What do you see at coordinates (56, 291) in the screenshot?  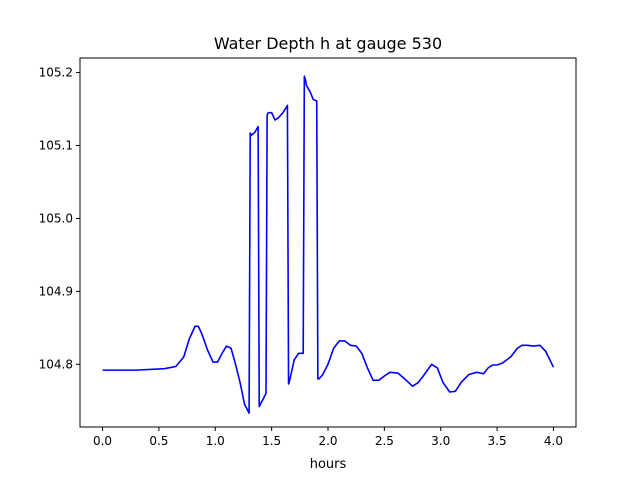 I see `y-tick-label: 104.9` at bounding box center [56, 291].